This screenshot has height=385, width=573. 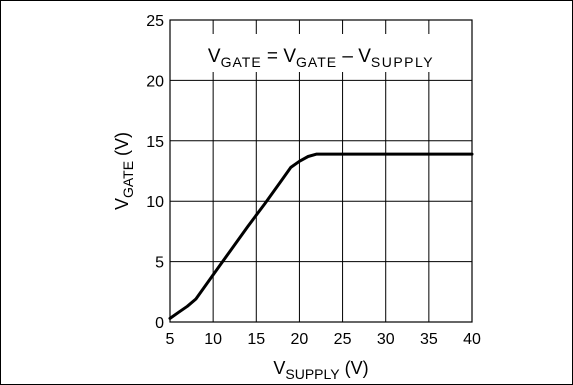 What do you see at coordinates (155, 21) in the screenshot?
I see `y-tick-label: 25` at bounding box center [155, 21].